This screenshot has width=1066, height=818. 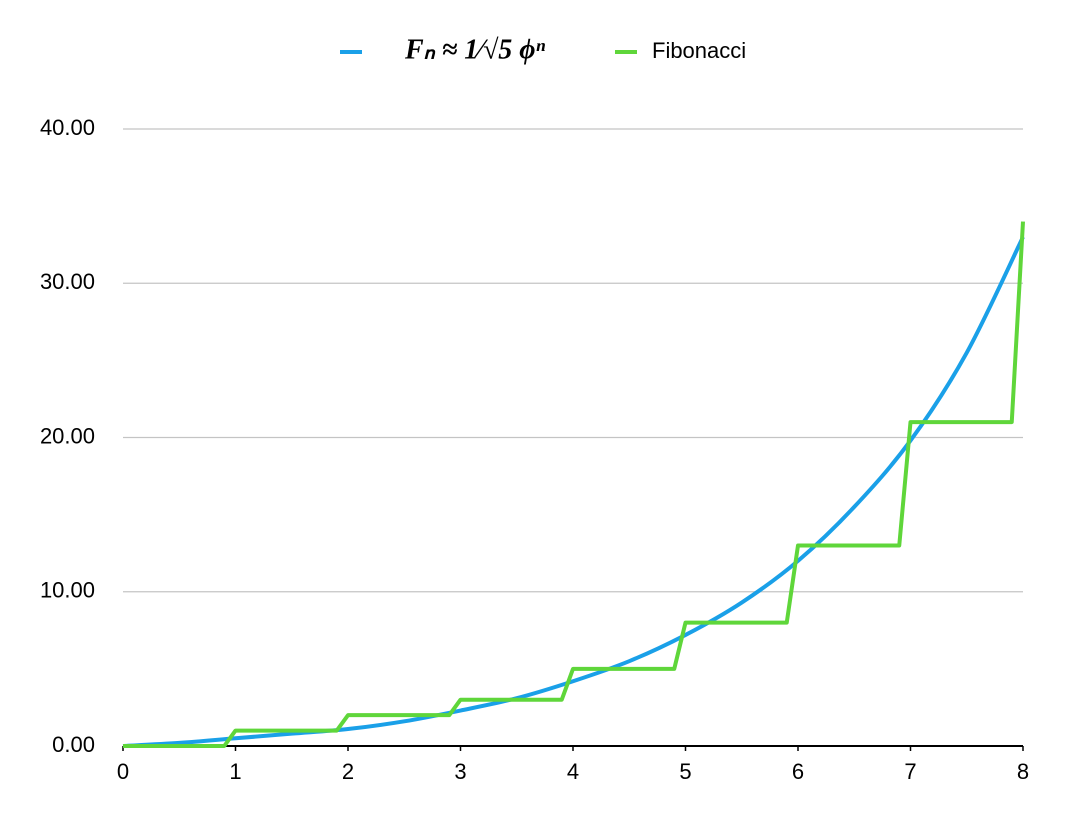 What do you see at coordinates (67, 590) in the screenshot?
I see `y-tick-label: 10.00` at bounding box center [67, 590].